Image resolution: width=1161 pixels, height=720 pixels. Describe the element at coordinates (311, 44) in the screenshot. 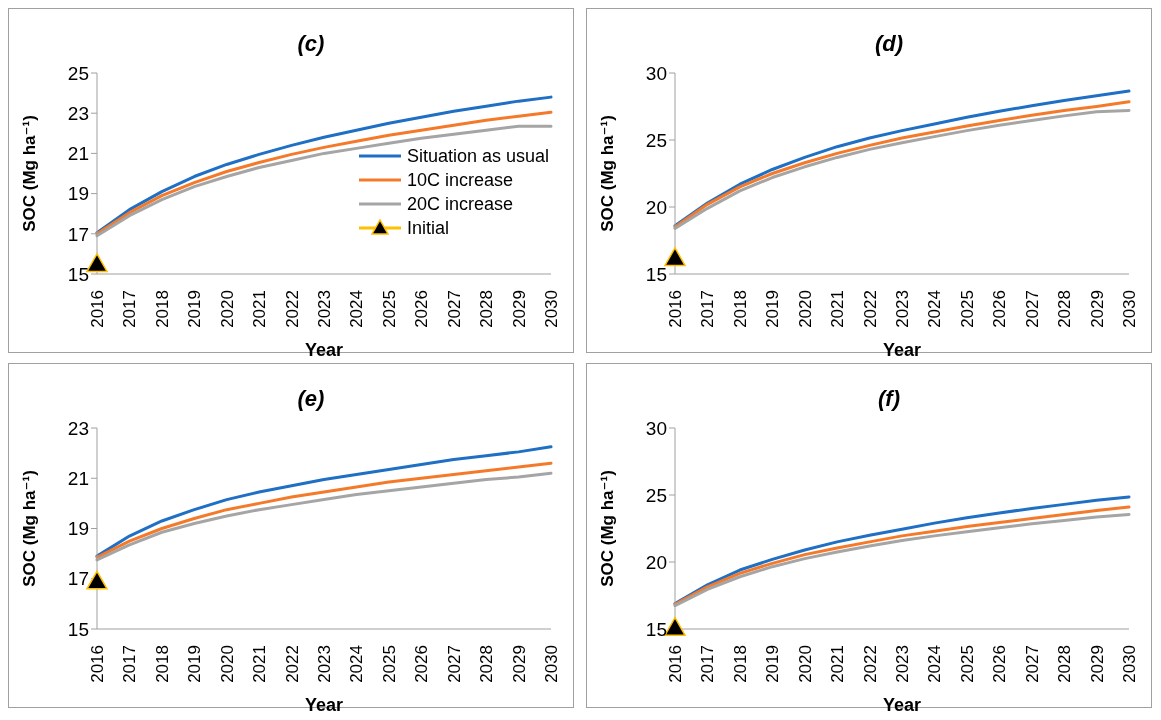

I see `chart-title: (c)` at that location.